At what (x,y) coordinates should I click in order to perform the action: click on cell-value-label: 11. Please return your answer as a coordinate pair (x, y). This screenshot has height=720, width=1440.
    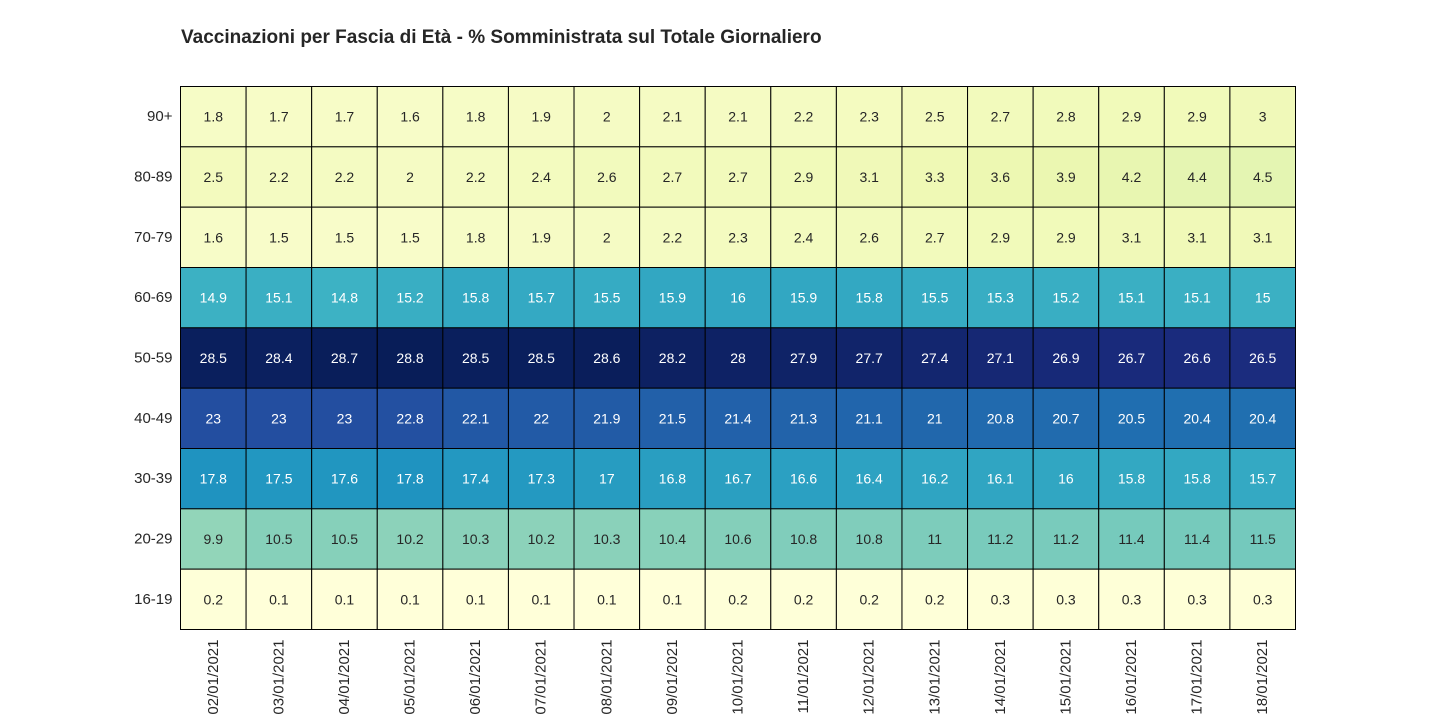
    Looking at the image, I should click on (934, 539).